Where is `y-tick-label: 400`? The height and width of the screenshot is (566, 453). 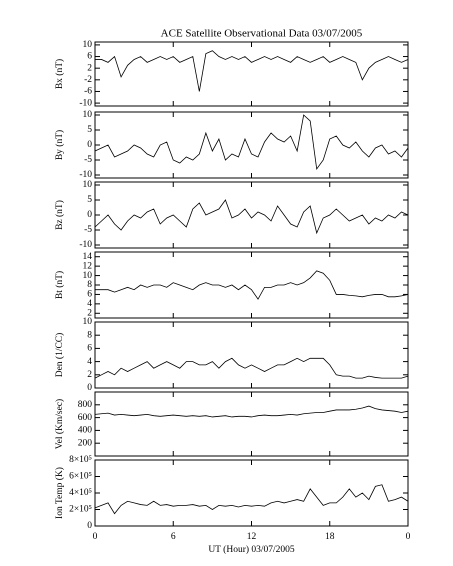
y-tick-label: 400 is located at coordinates (85, 431).